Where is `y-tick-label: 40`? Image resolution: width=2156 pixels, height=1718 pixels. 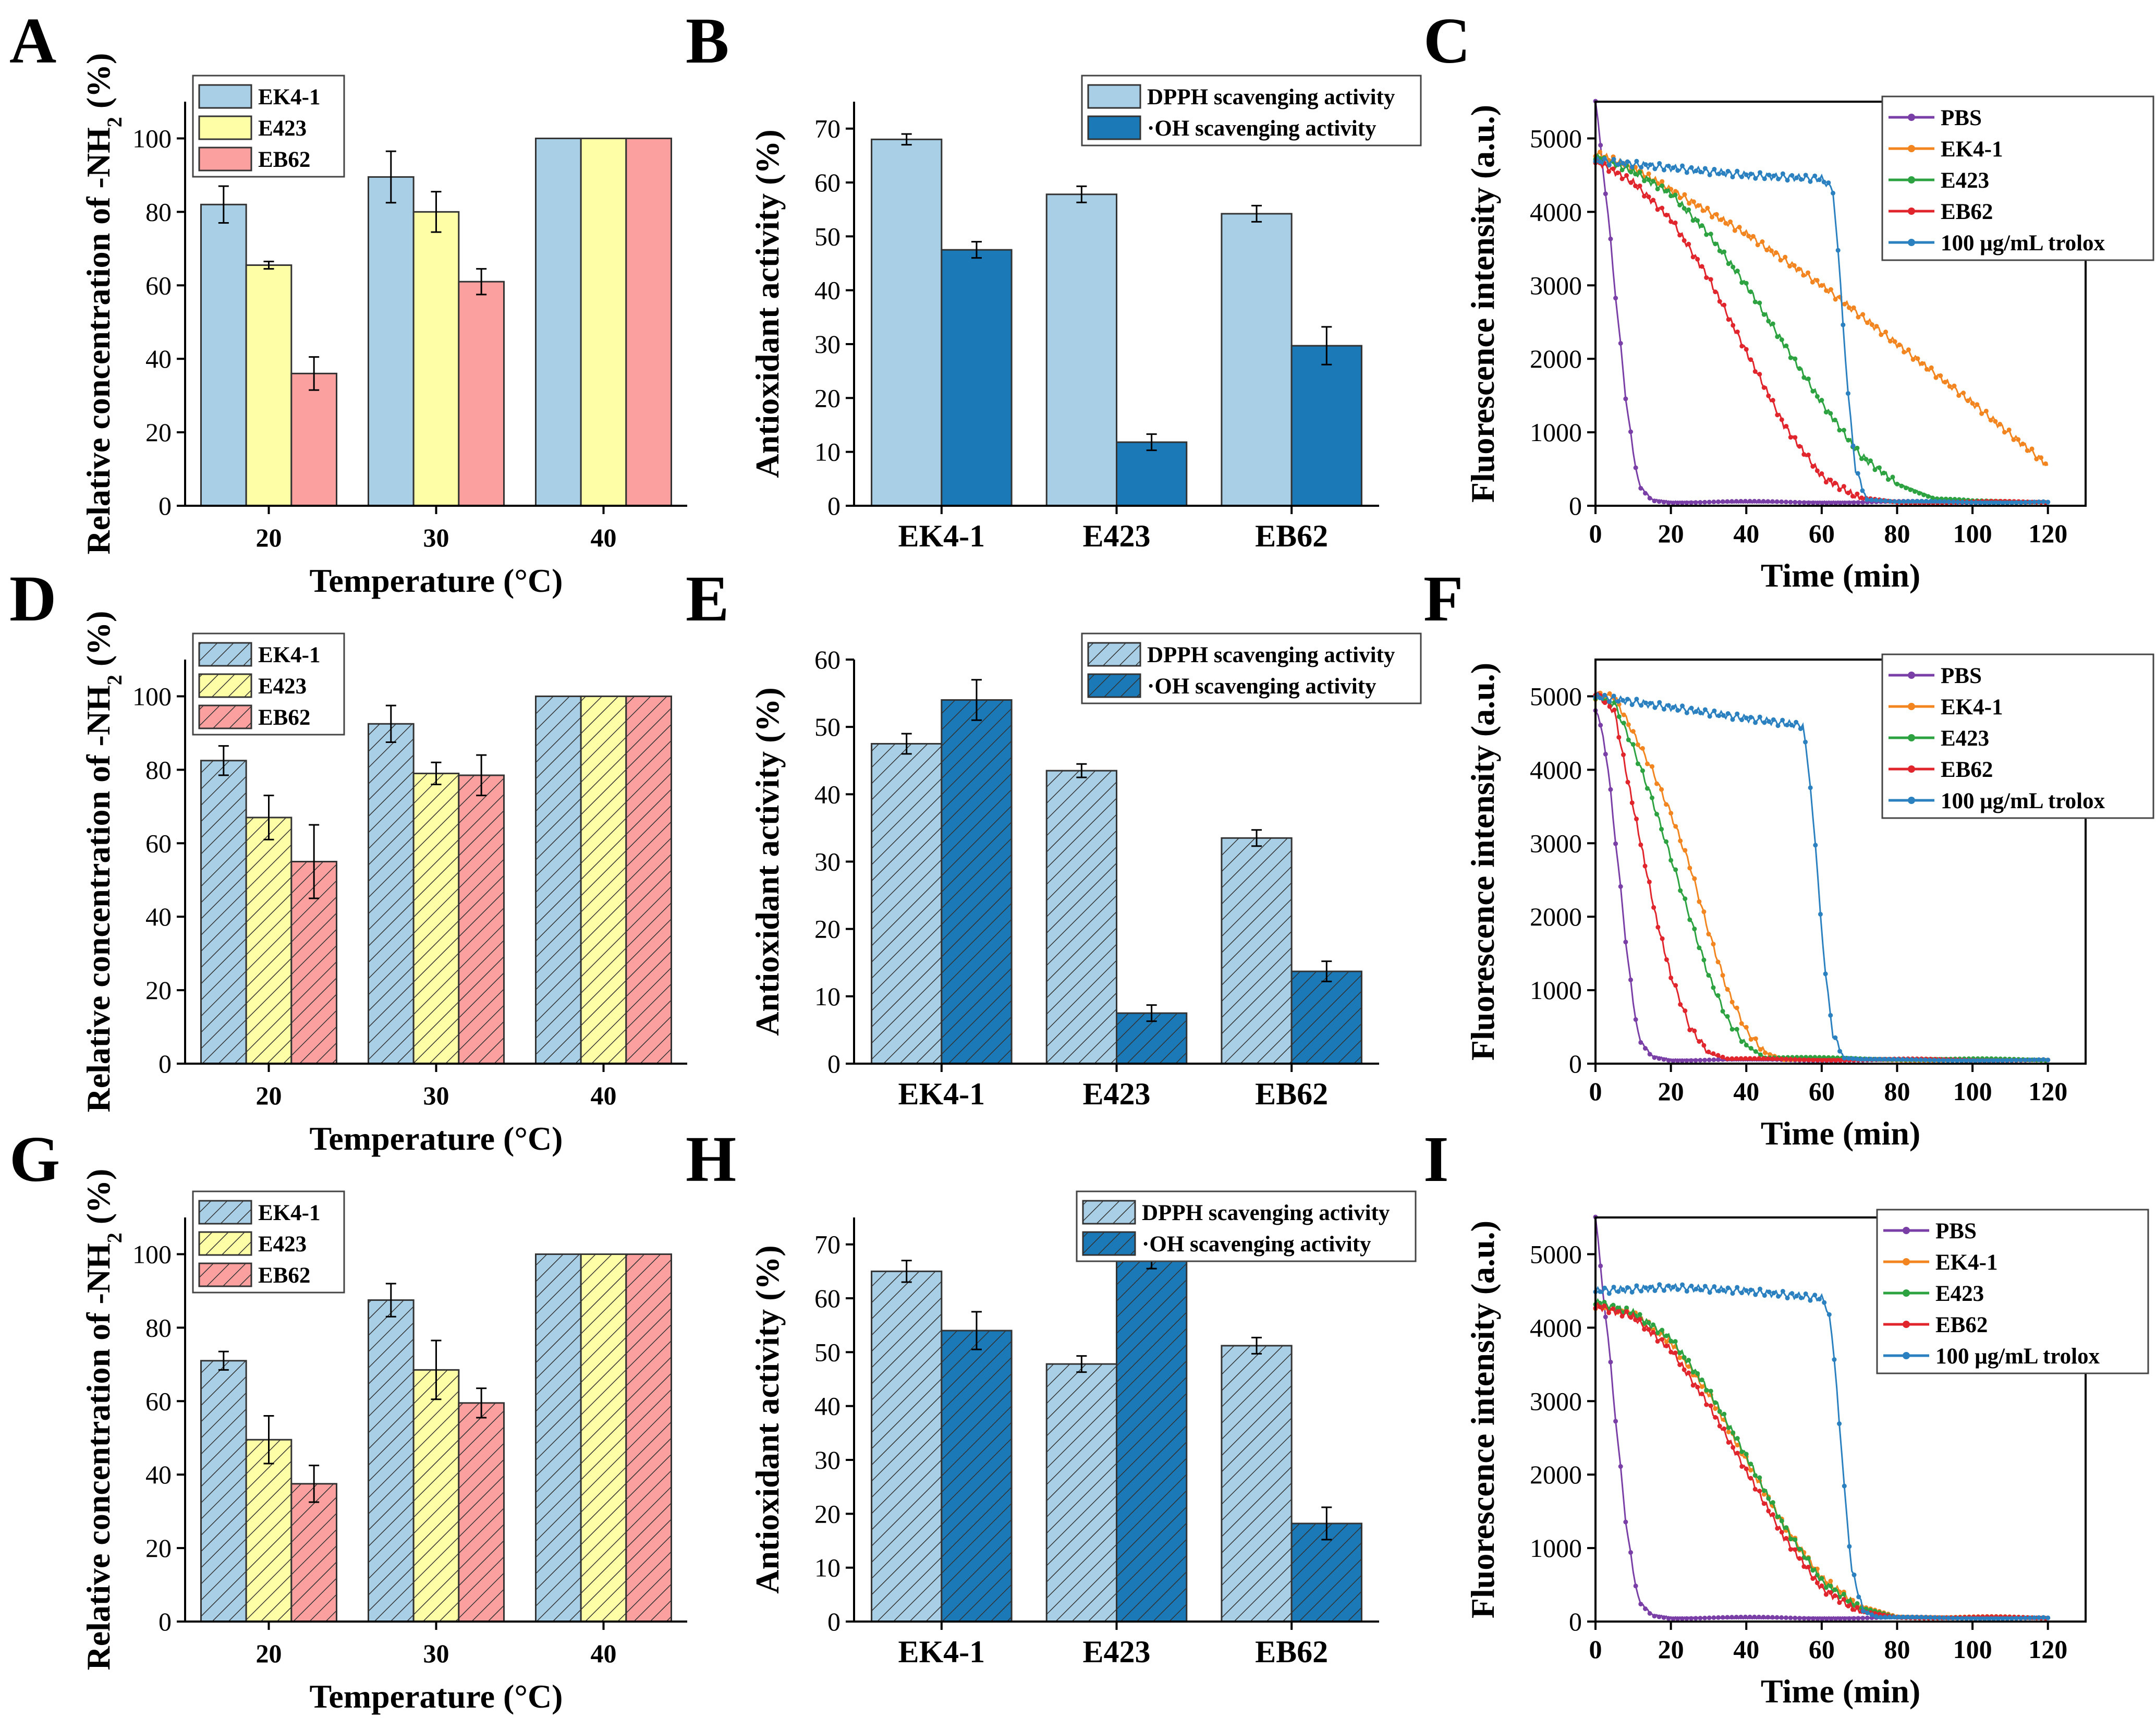
y-tick-label: 40 is located at coordinates (158, 917).